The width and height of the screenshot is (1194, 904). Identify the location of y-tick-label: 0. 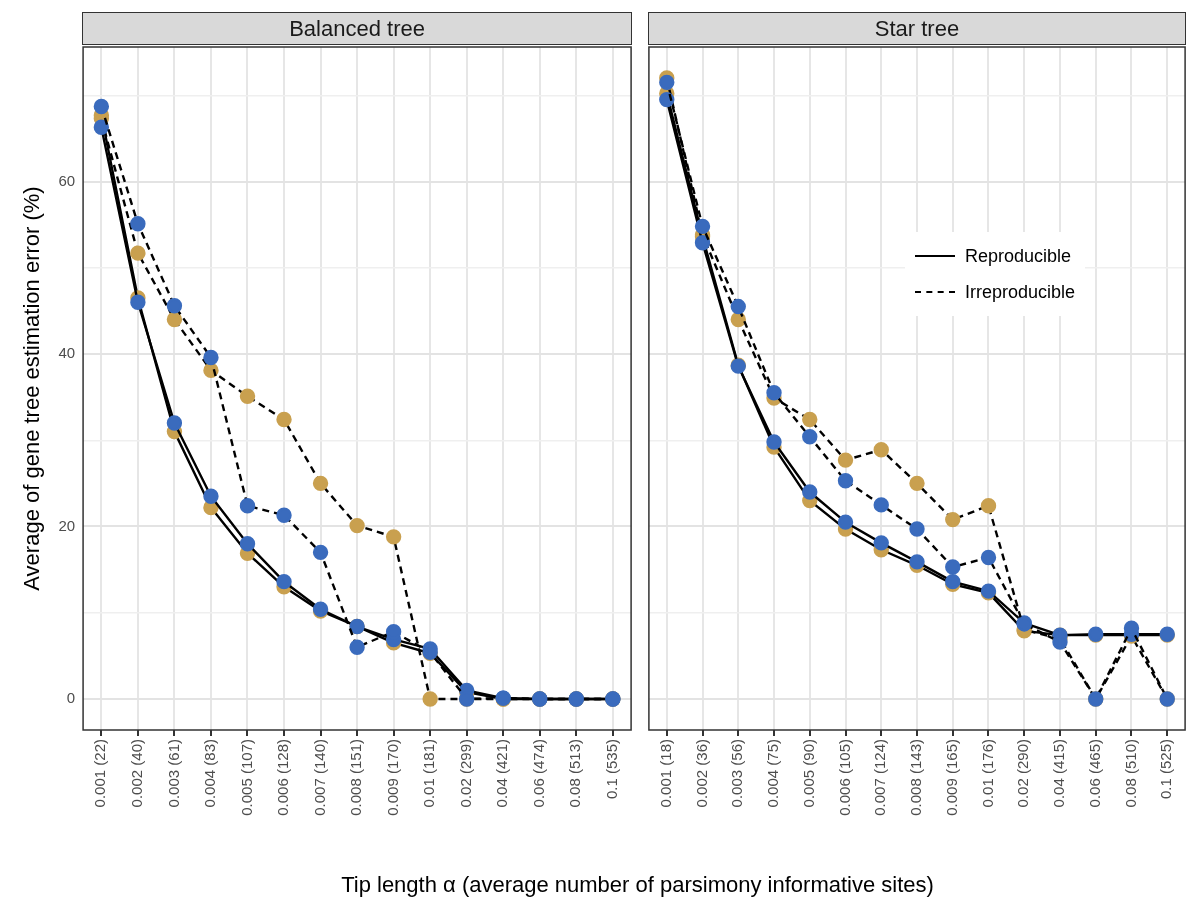
(71, 698).